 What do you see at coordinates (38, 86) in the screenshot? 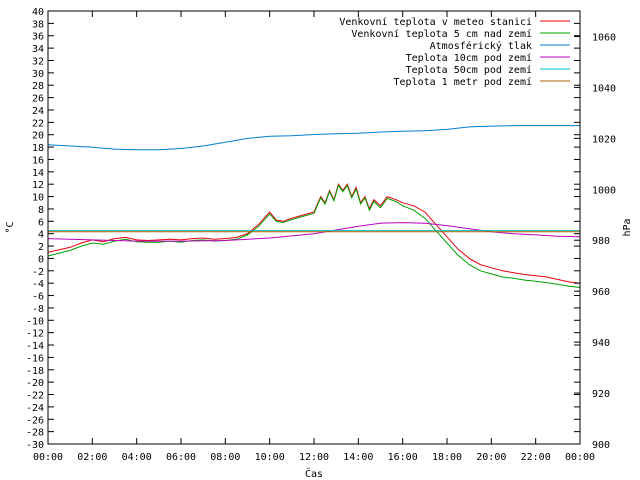
I see `y-tick-label: 28` at bounding box center [38, 86].